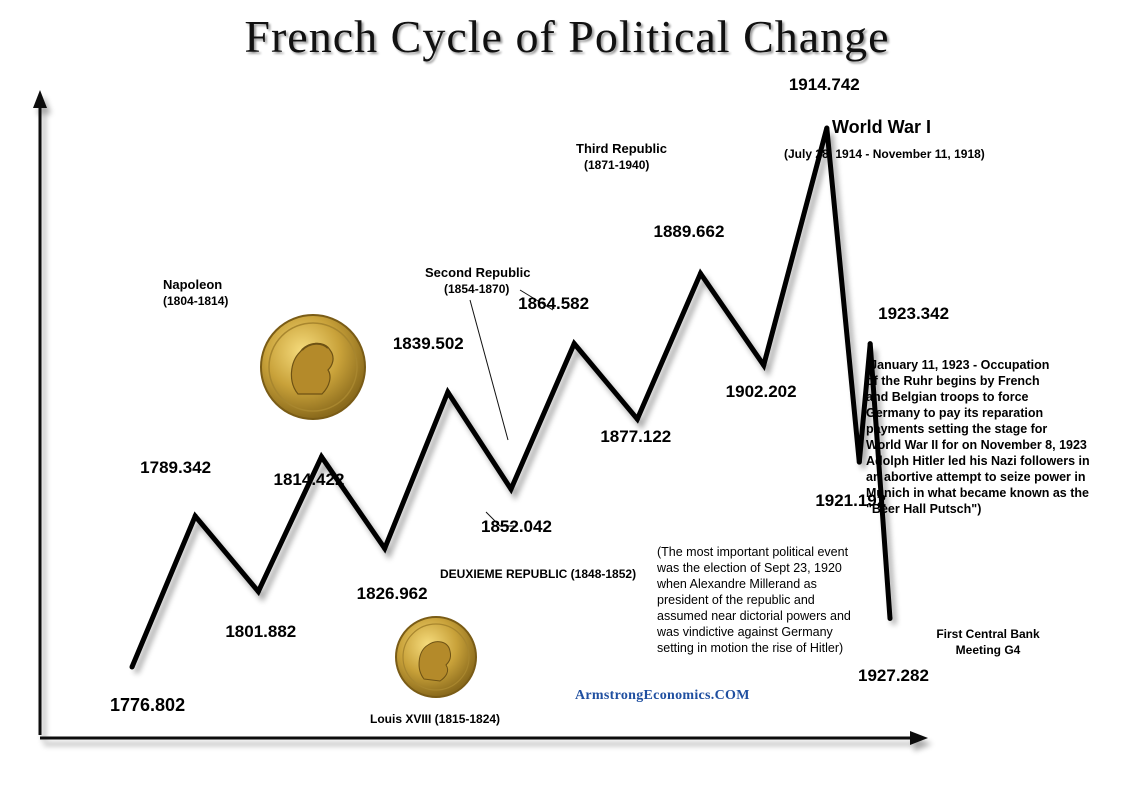 The image size is (1134, 793). Describe the element at coordinates (636, 437) in the screenshot. I see `point-label: 1877.122` at that location.